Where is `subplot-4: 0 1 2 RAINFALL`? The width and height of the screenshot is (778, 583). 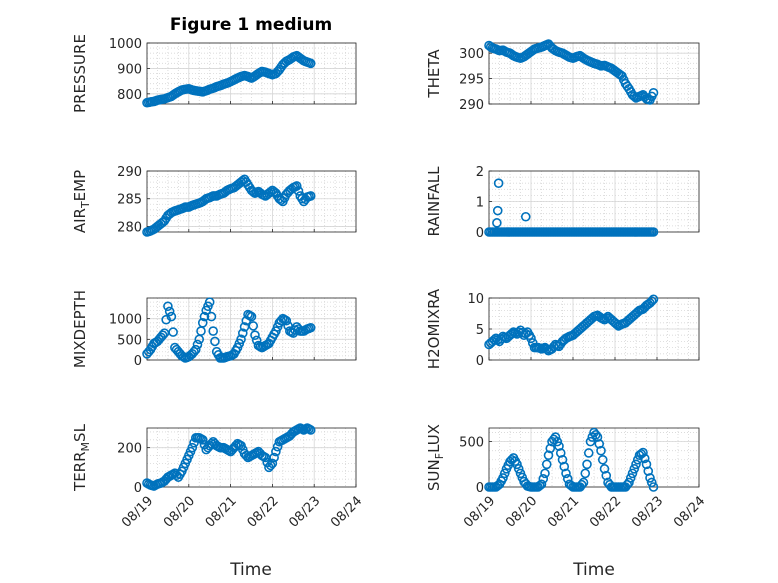
subplot-4: 0 1 2 RAINFALL is located at coordinates (562, 203).